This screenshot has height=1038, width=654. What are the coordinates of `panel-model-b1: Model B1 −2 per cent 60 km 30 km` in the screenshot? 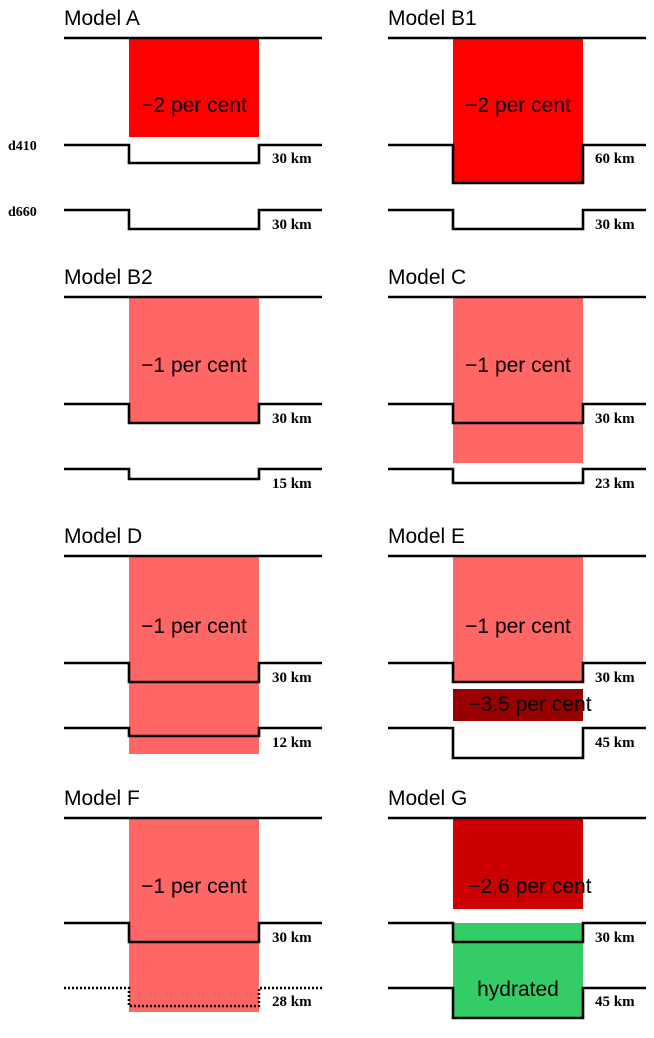 It's located at (517, 120).